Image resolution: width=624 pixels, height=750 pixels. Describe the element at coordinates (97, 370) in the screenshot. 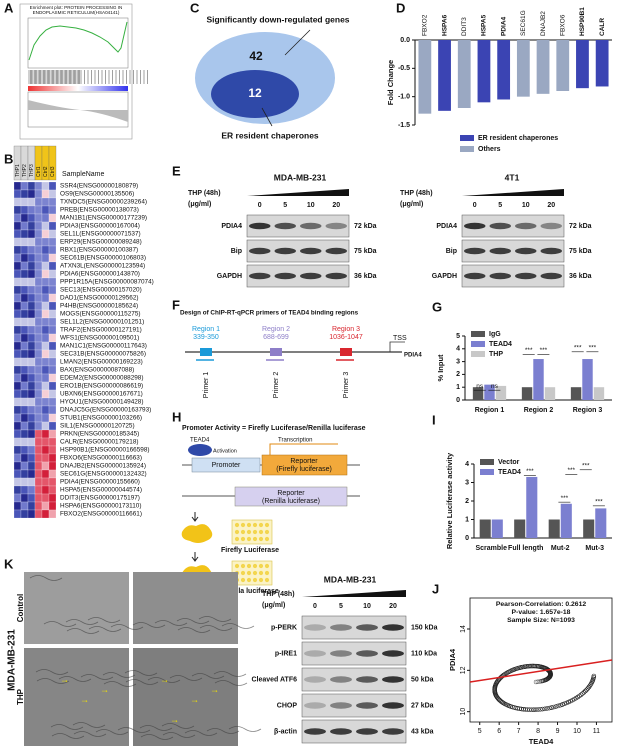

I see `row-label: BAX(ENSG00000087088)` at that location.